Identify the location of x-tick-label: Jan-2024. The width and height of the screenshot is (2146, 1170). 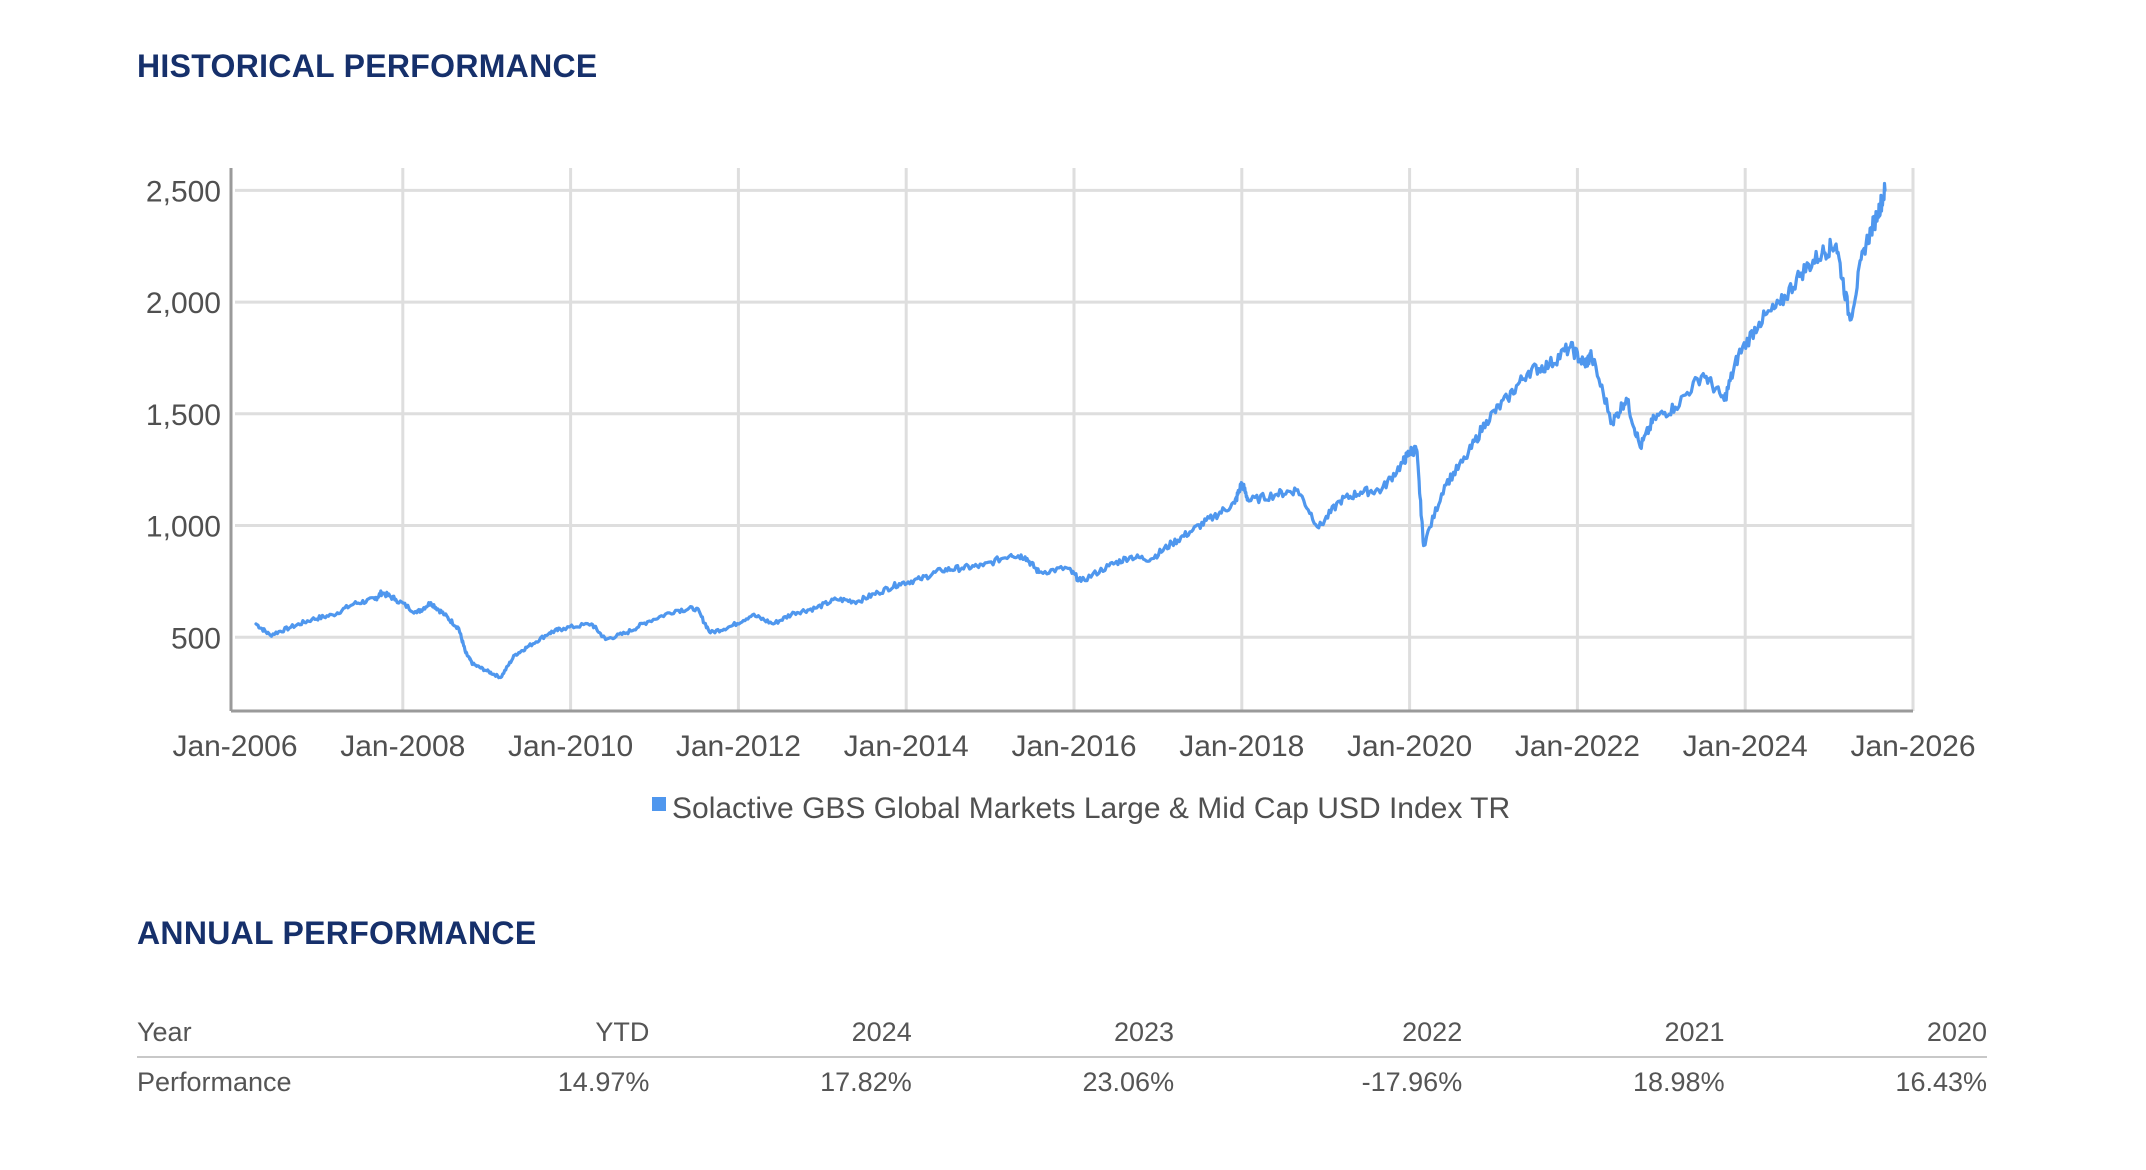
(1745, 746).